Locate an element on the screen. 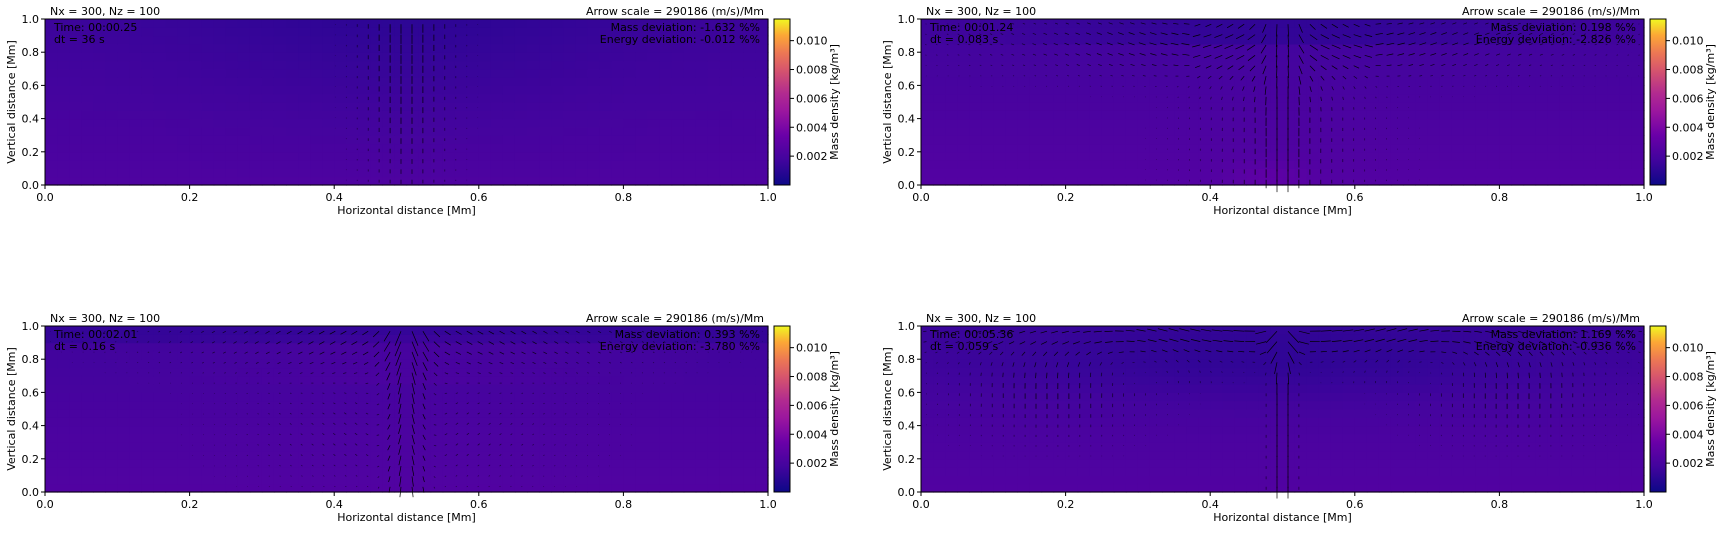 The image size is (1732, 533). x-tick-label: 0.4 is located at coordinates (1210, 504).